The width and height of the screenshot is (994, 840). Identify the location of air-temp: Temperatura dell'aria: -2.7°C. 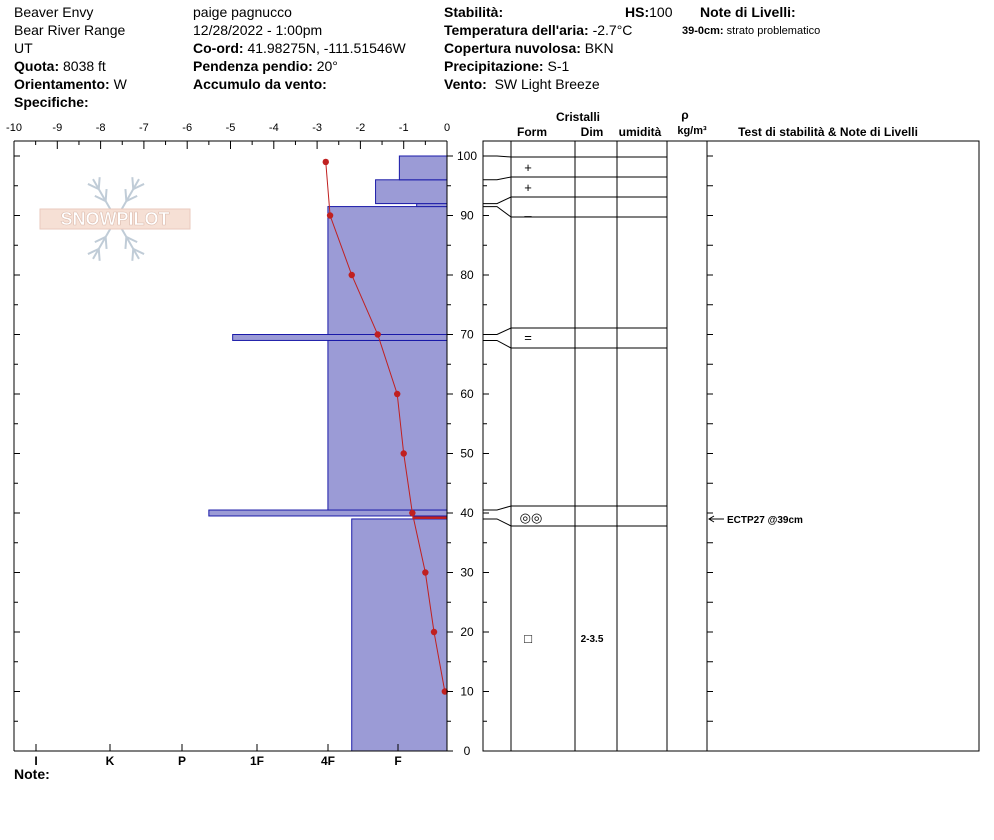
(538, 30).